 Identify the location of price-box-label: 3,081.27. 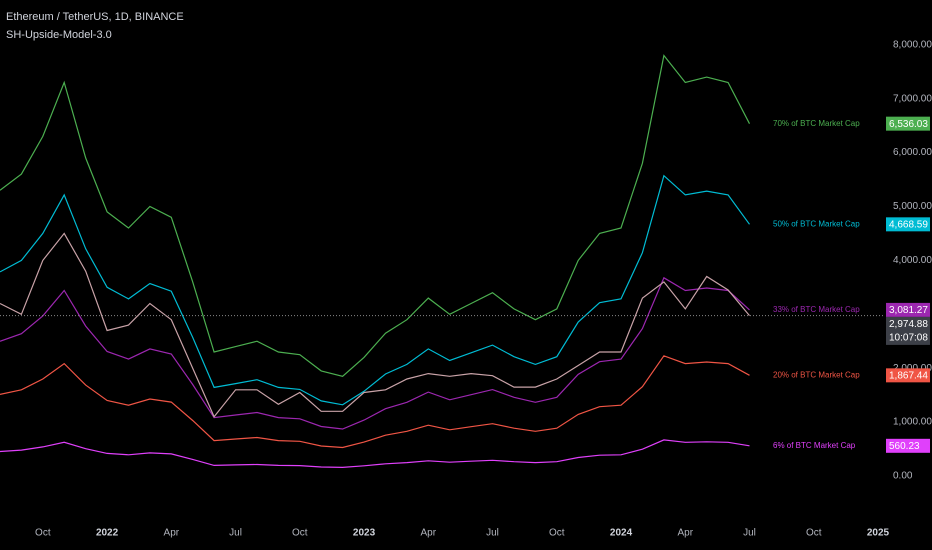
(908, 310).